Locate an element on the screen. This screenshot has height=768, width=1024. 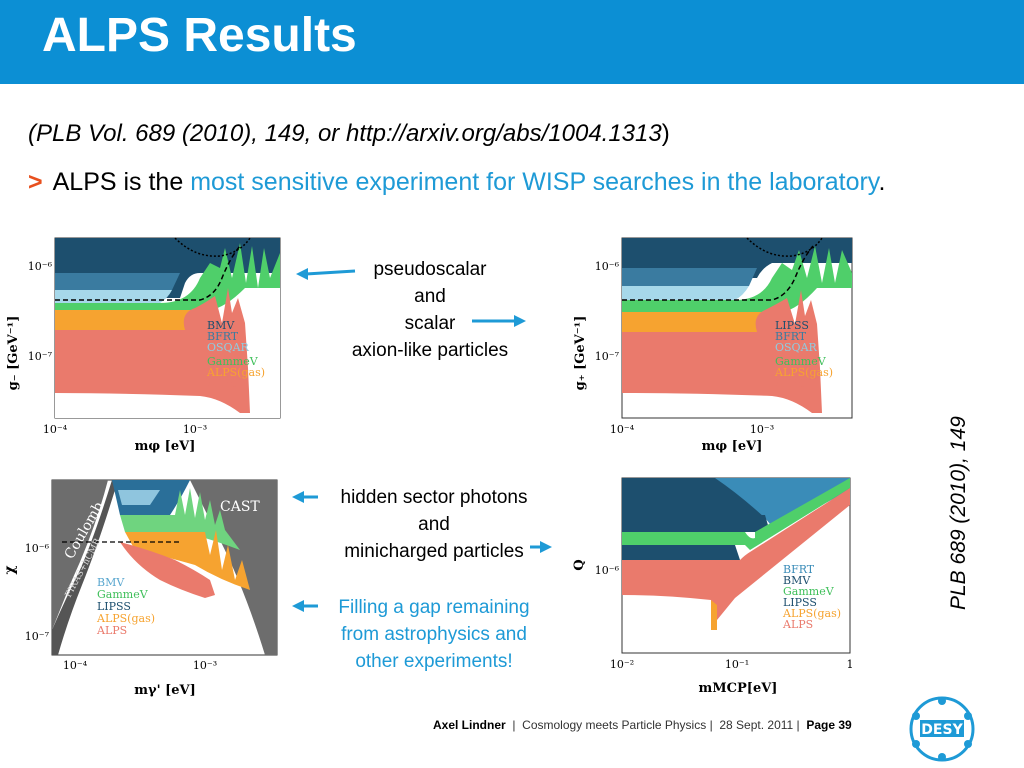
label-pseudo-line2: and is located at coordinates (430, 296).